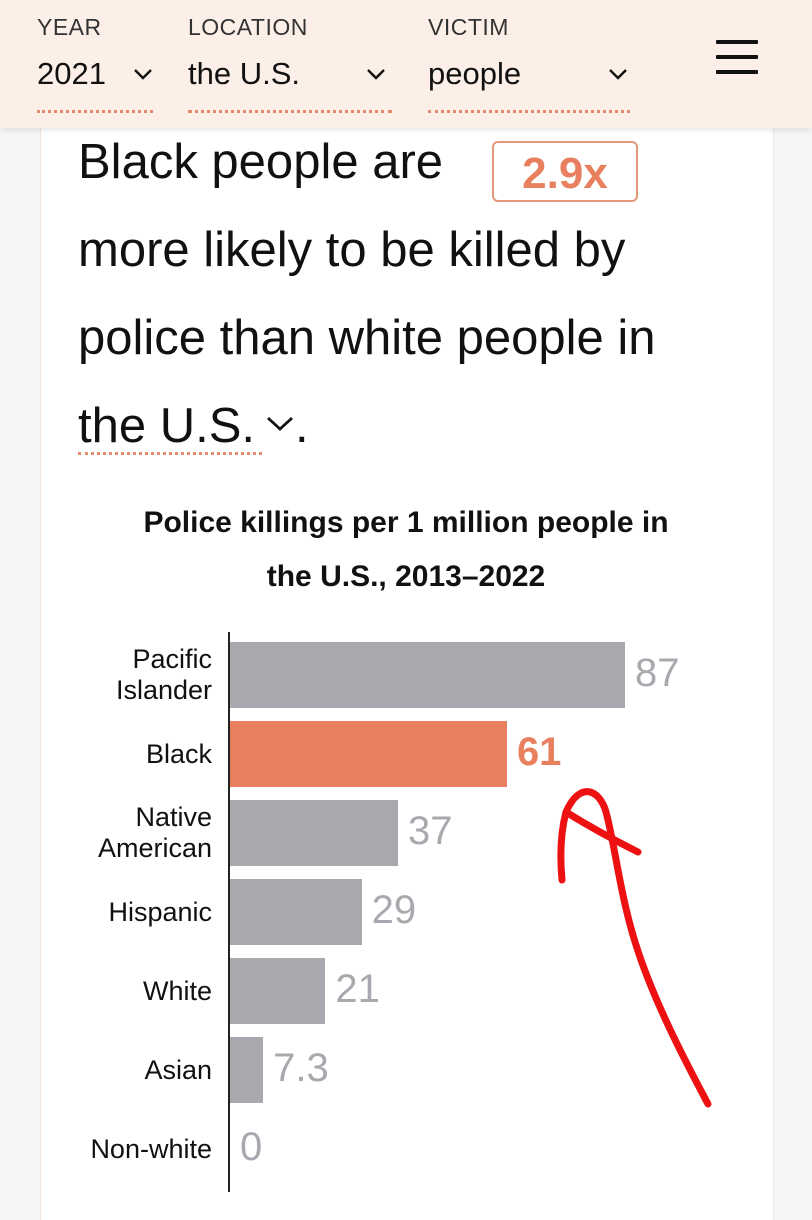 The height and width of the screenshot is (1220, 812). What do you see at coordinates (172, 659) in the screenshot?
I see `category-label-line: Pacific` at bounding box center [172, 659].